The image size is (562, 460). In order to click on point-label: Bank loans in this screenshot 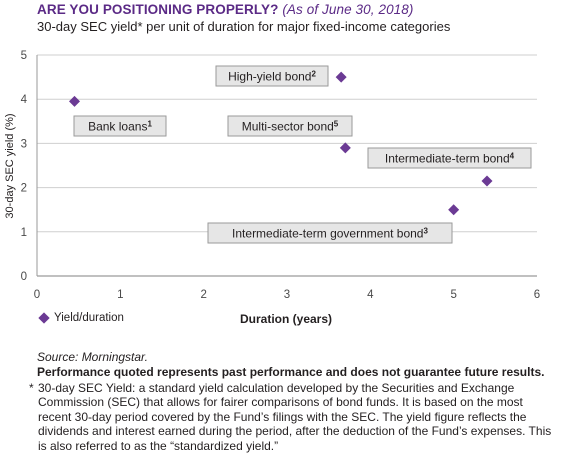, I will do `click(117, 127)`.